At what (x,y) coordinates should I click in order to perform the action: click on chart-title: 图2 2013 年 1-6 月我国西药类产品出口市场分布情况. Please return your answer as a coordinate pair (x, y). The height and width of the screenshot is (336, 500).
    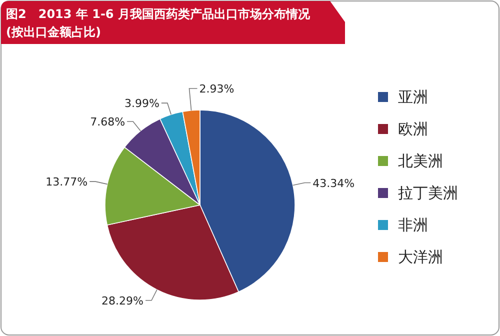
    Looking at the image, I should click on (158, 14).